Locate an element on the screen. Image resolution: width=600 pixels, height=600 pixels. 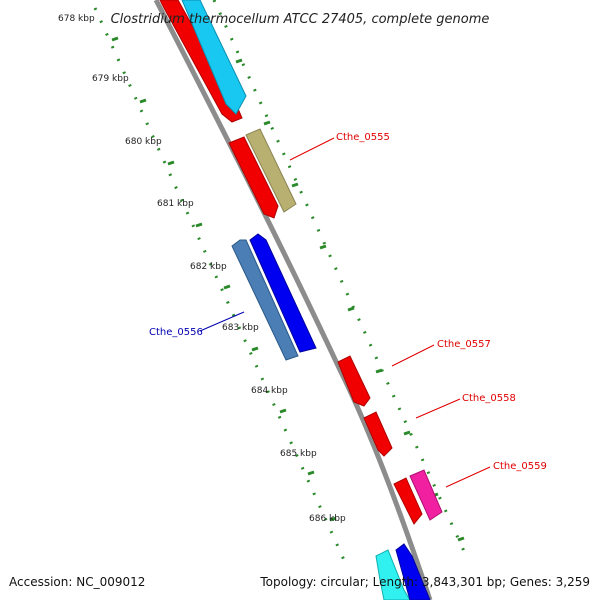
tick-label-682: 682 kbp is located at coordinates (208, 267).